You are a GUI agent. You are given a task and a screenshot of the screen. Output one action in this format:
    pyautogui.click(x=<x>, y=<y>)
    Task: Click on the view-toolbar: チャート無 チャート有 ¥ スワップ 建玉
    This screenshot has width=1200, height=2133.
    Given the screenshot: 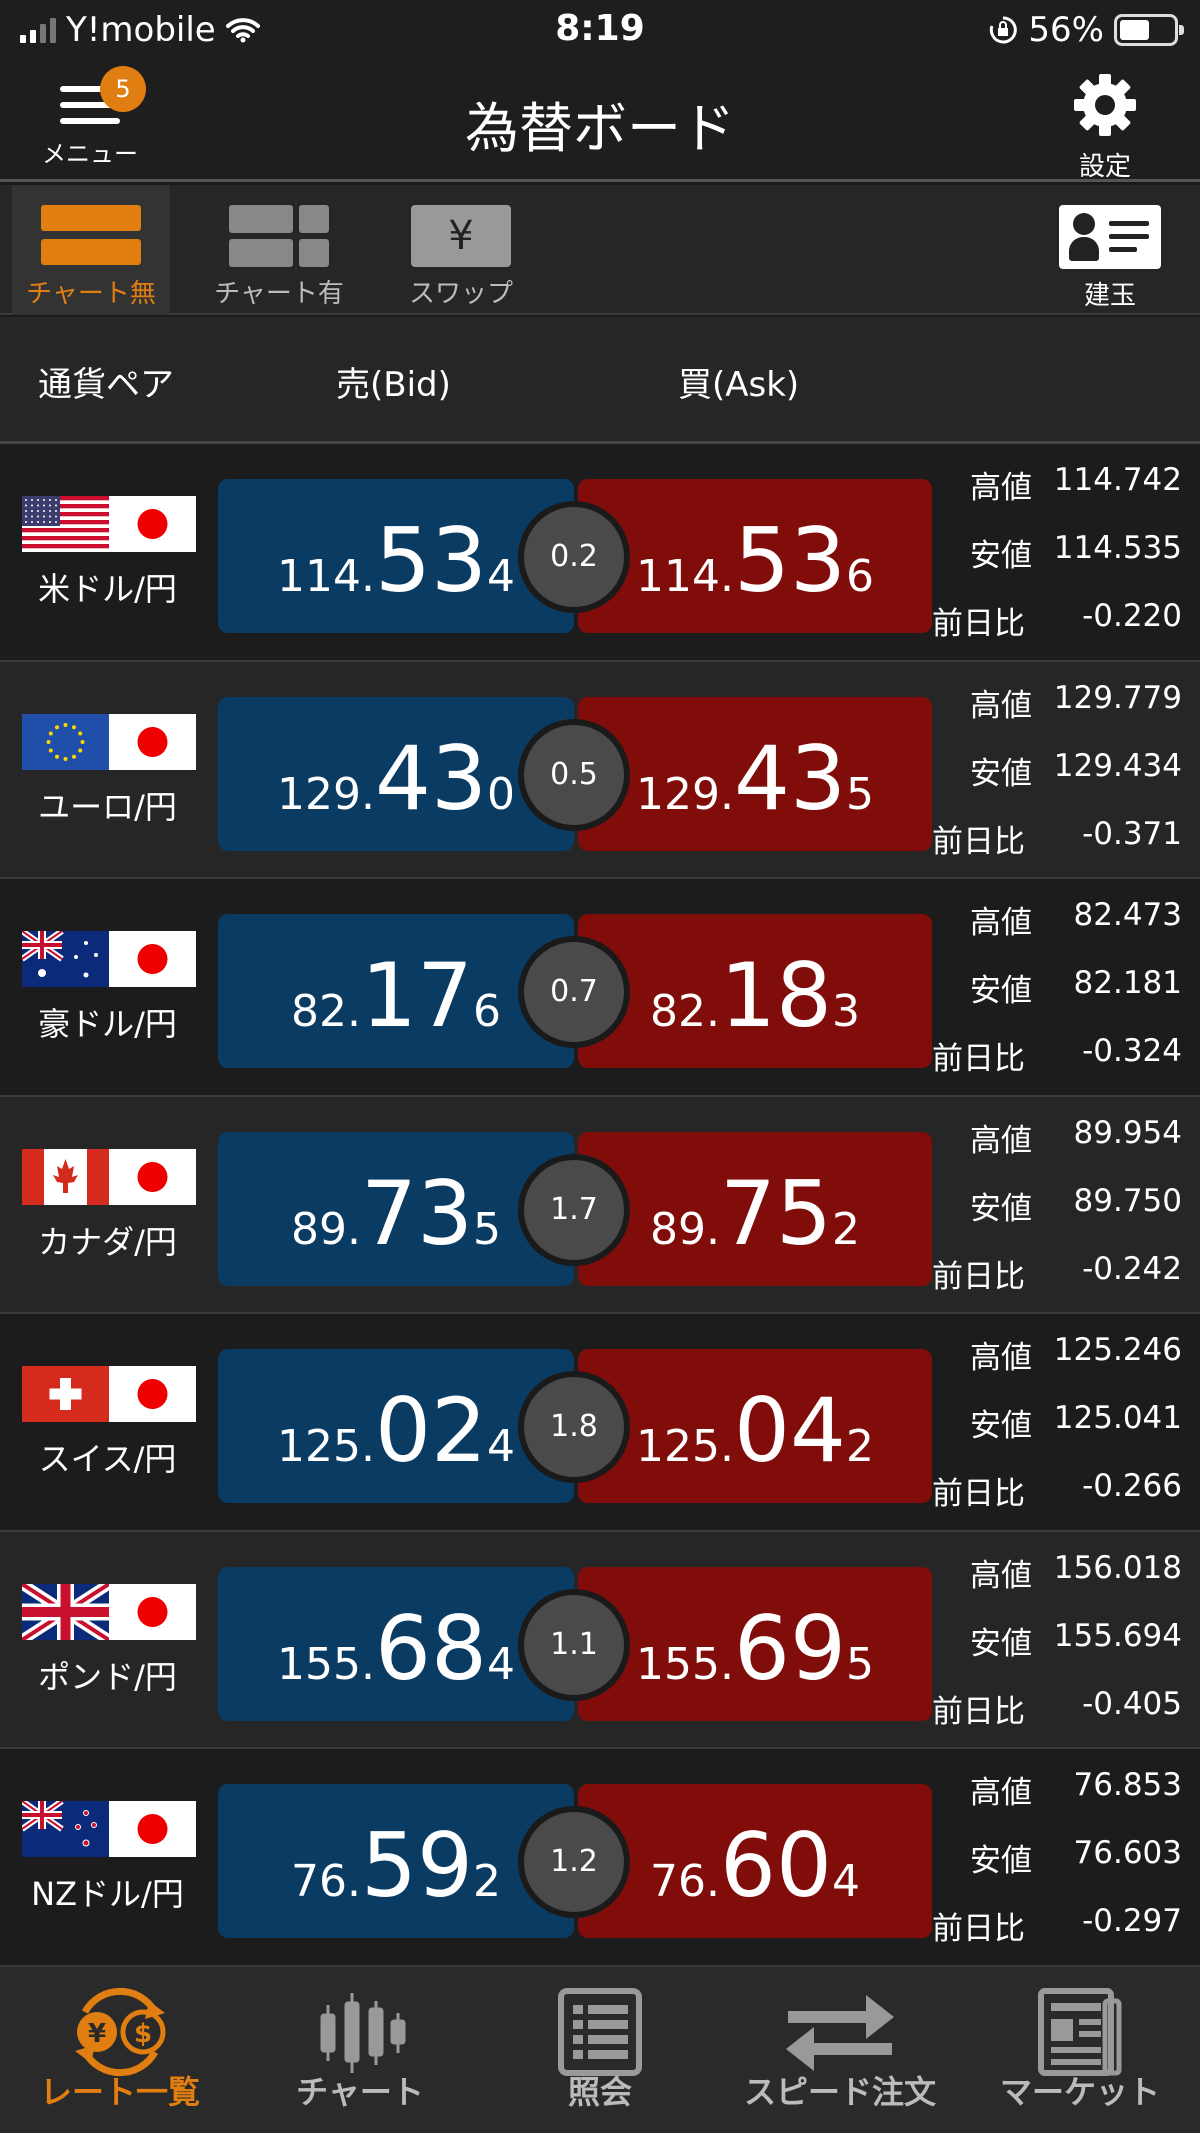 What is the action you would take?
    pyautogui.click(x=600, y=250)
    